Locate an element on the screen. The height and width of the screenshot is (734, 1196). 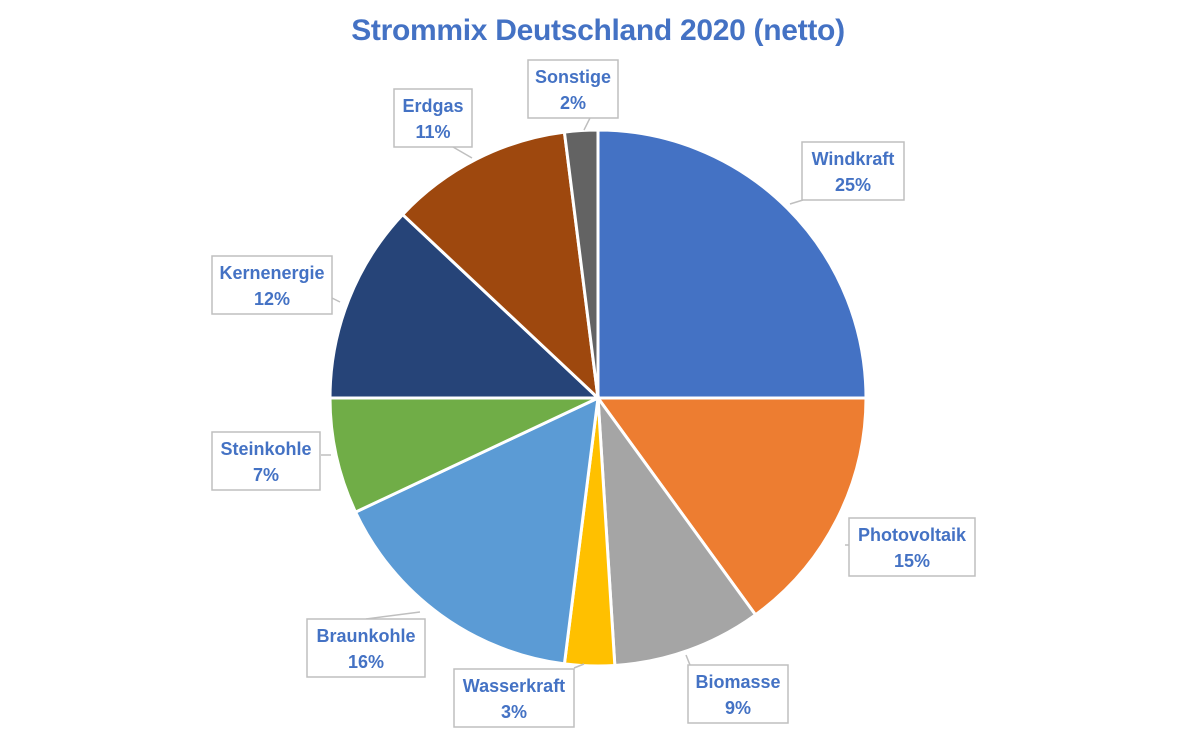
slice-category-label: Sonstige is located at coordinates (573, 77).